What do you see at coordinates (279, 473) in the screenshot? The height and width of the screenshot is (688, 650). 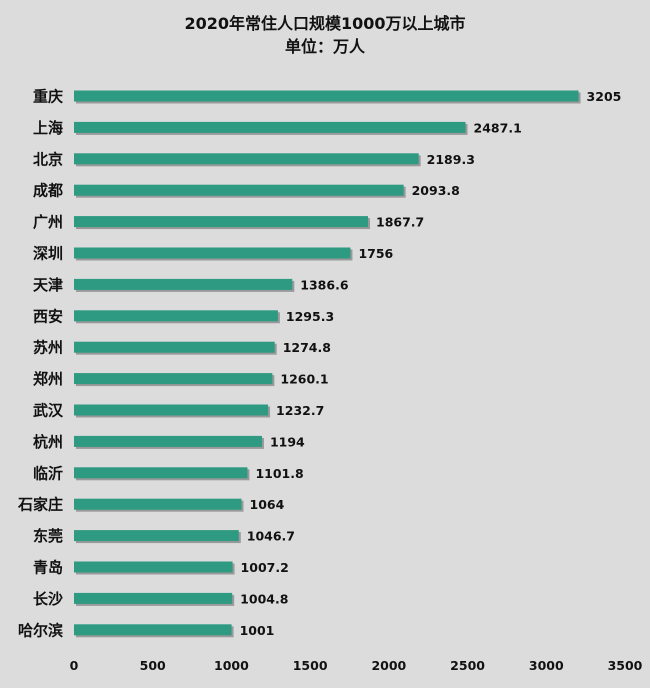 I see `data-label: 1101.8` at bounding box center [279, 473].